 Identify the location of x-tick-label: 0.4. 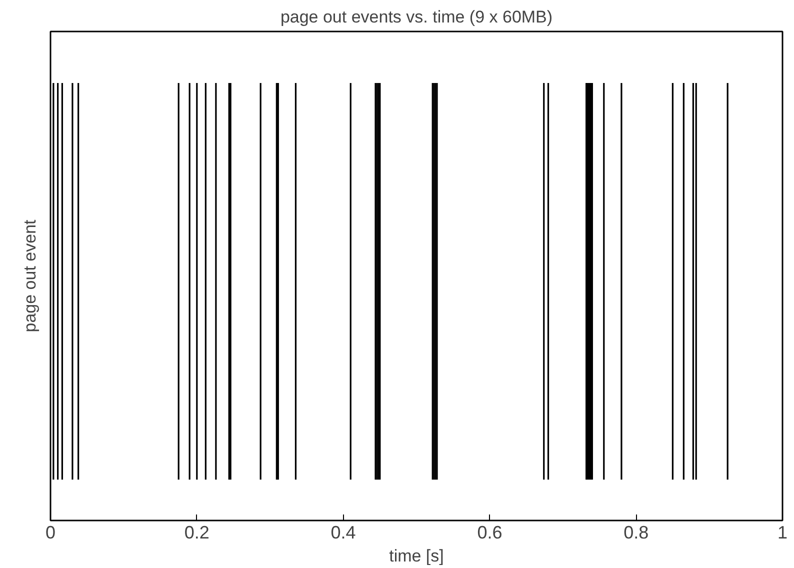
(343, 532).